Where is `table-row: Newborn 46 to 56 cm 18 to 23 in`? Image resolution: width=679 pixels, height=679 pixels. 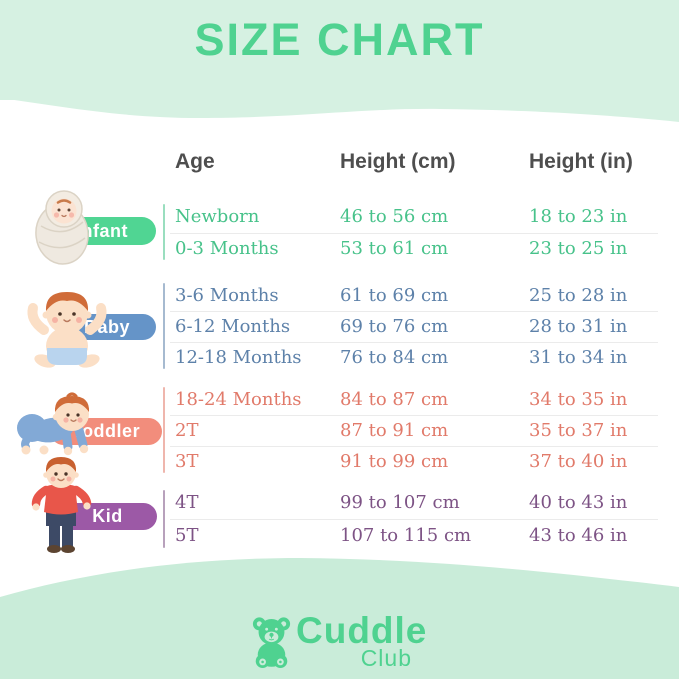
table-row: Newborn 46 to 56 cm 18 to 23 in is located at coordinates (339, 217).